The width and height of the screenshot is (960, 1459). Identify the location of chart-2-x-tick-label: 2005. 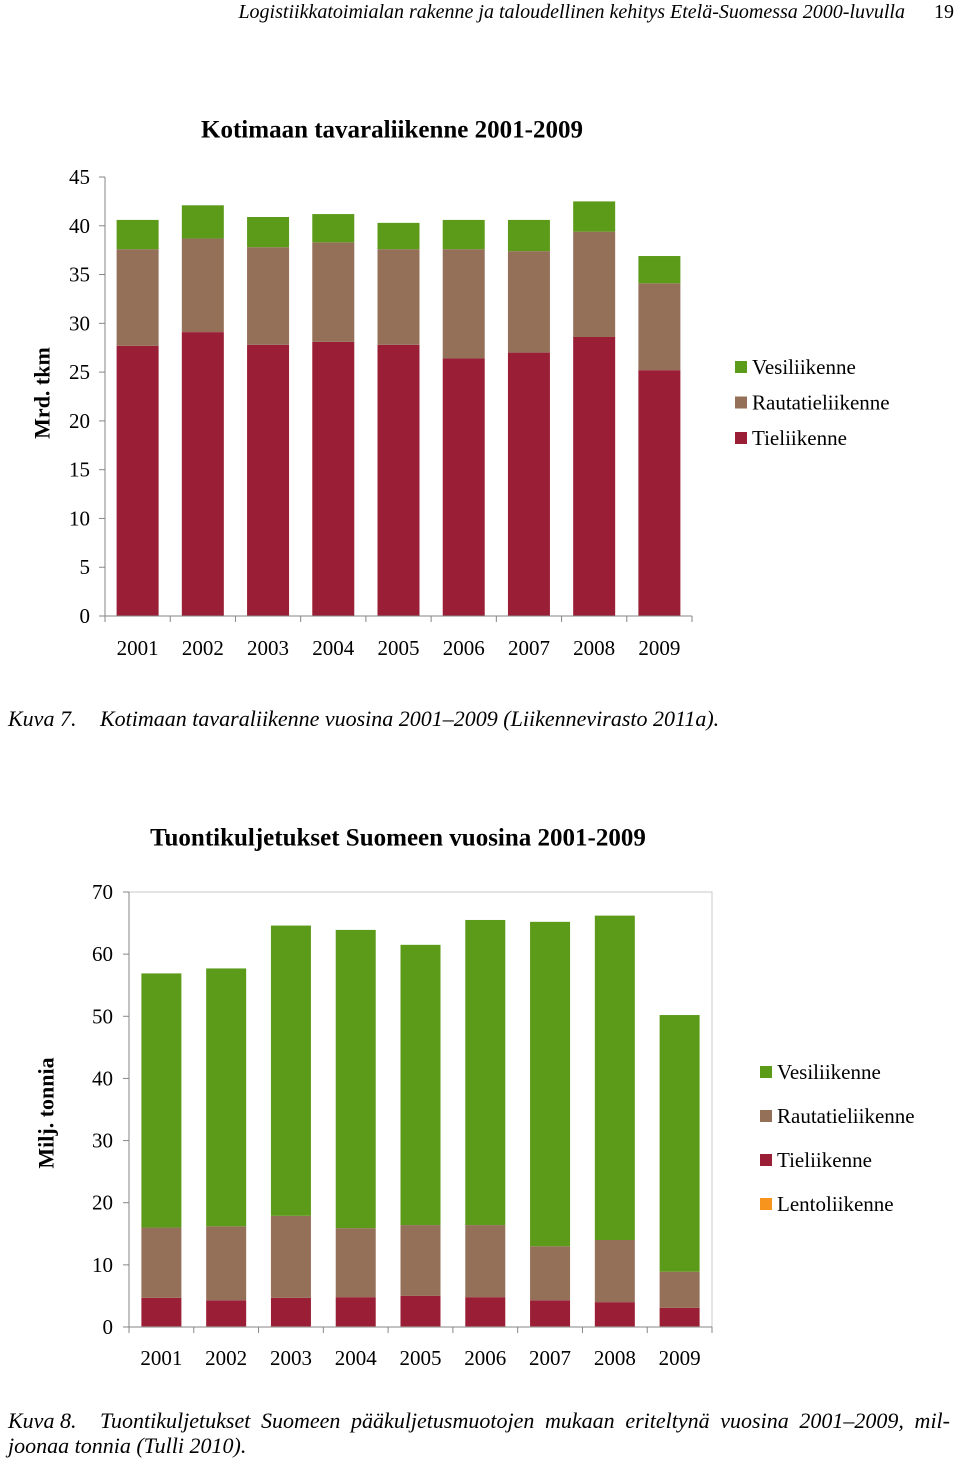
(421, 1358).